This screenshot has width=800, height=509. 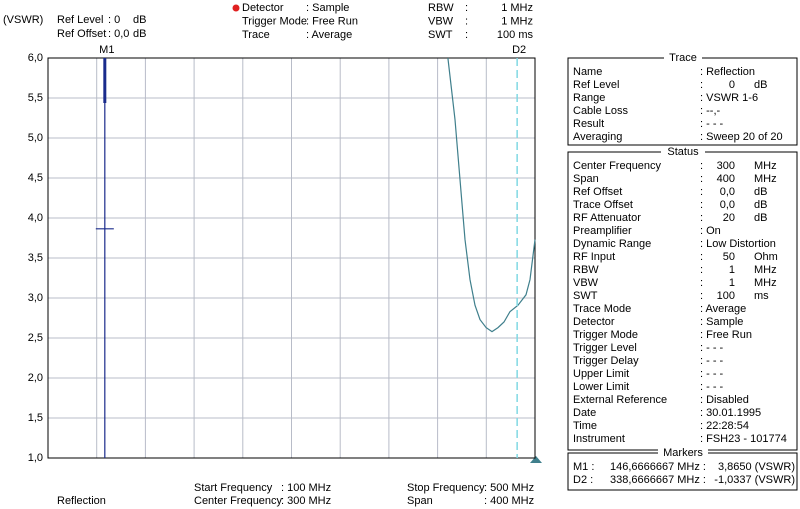 What do you see at coordinates (585, 426) in the screenshot?
I see `field-label: Time` at bounding box center [585, 426].